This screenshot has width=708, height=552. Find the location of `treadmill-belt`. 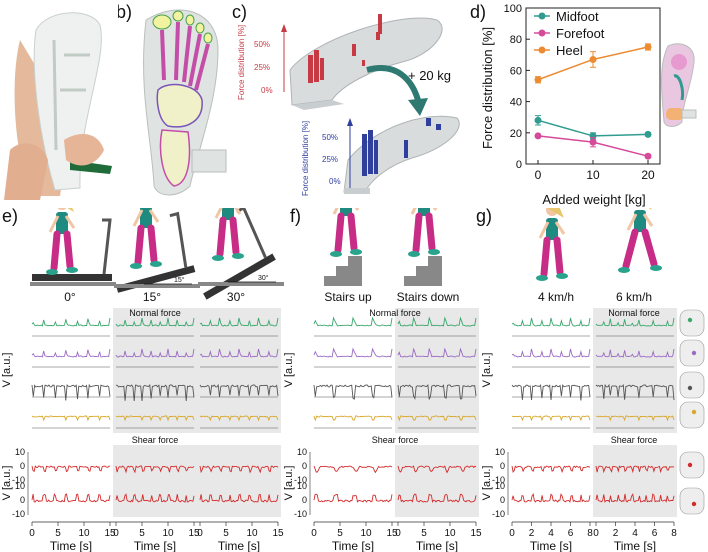

treadmill-belt is located at coordinates (72, 277).